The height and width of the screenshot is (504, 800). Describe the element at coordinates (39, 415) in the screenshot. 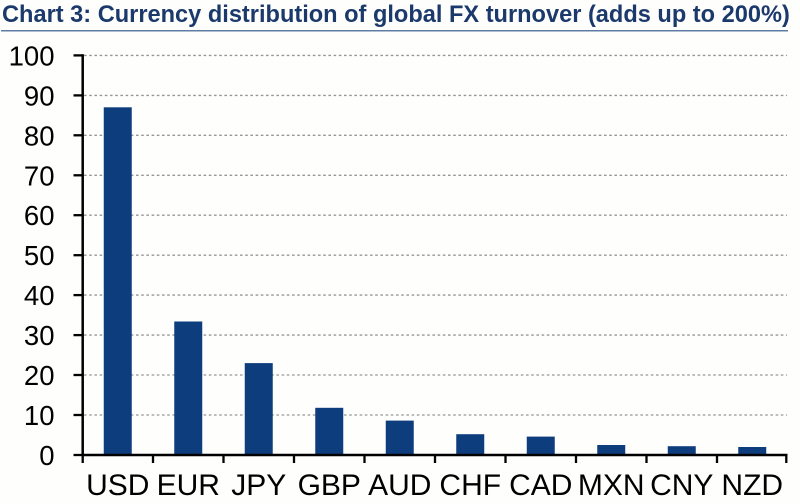

I see `svg-text: 10` at that location.